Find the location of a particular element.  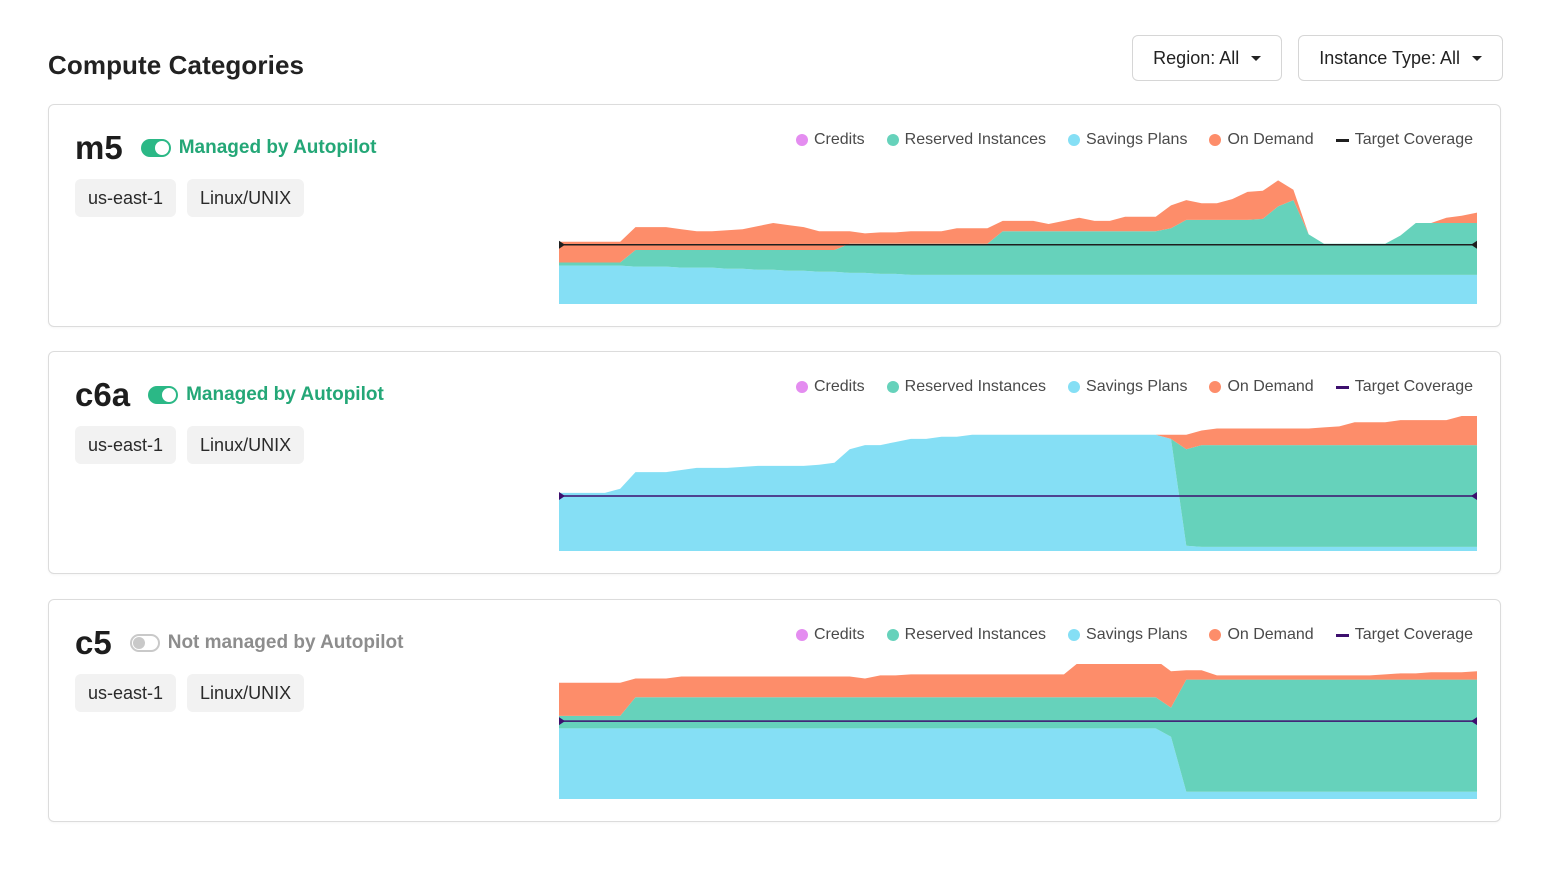

page-title: Compute Categories is located at coordinates (176, 65).